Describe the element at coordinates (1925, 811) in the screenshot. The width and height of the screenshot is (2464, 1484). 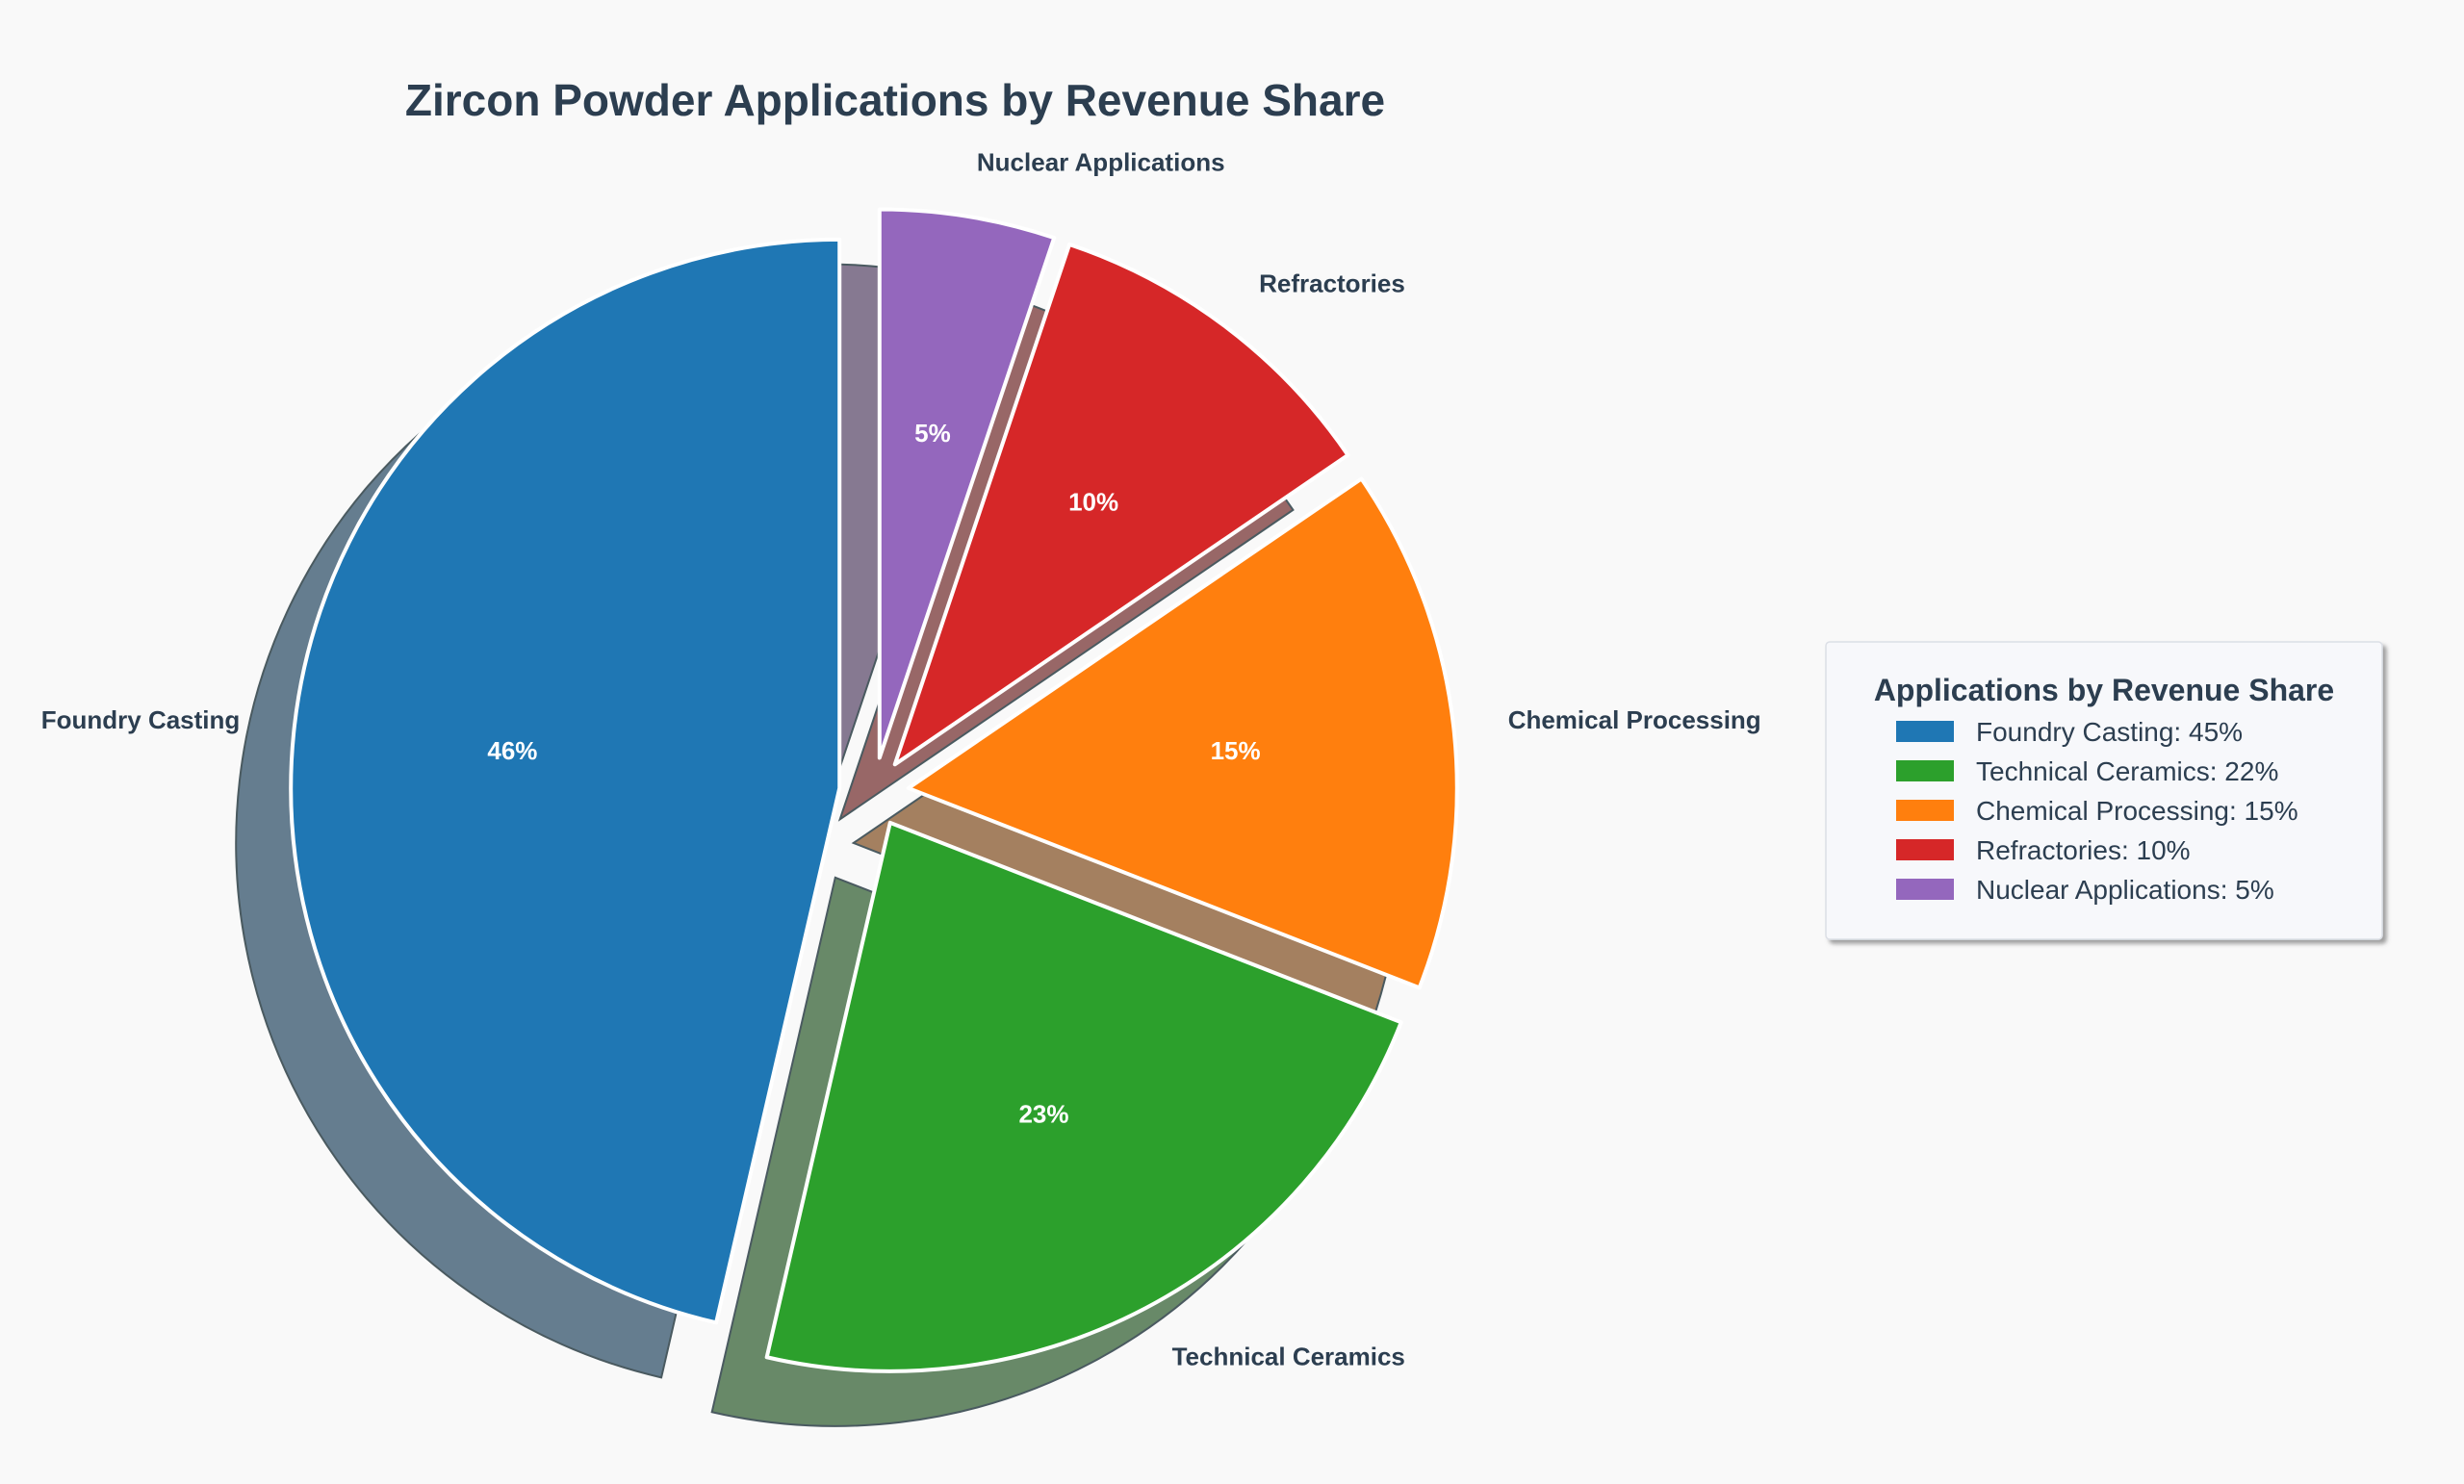
I see `legend-swatch-chemical-processing` at that location.